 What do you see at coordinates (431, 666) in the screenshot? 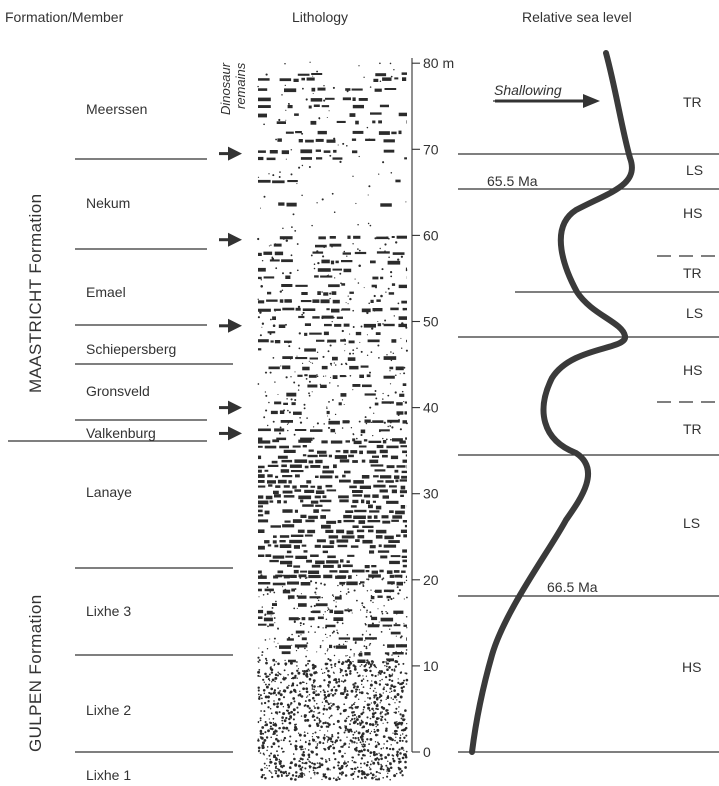
I see `scale-tick-label: 10` at bounding box center [431, 666].